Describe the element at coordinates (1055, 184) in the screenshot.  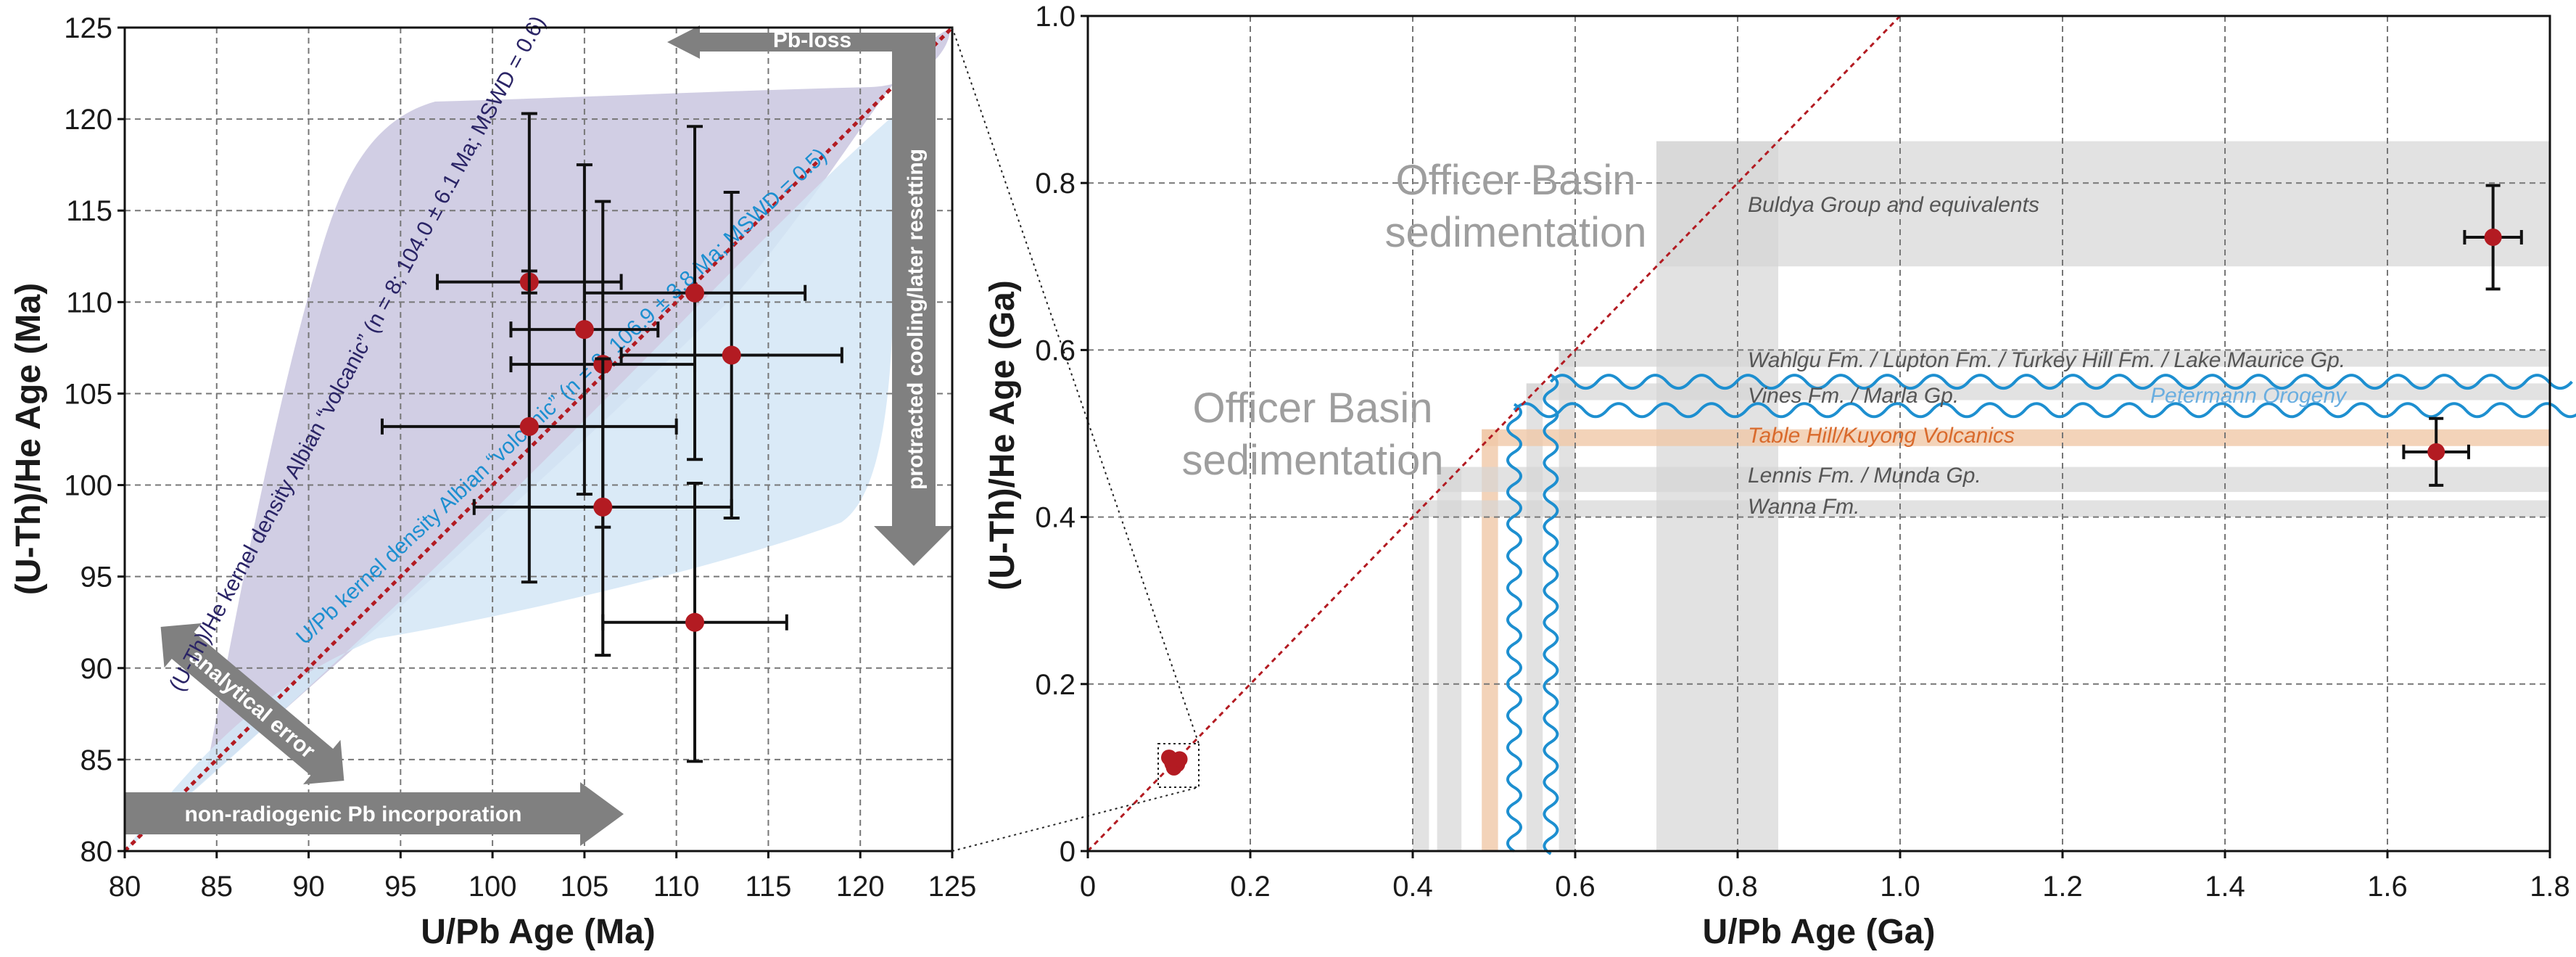
I see `right-y-tick-label: 0.8` at that location.